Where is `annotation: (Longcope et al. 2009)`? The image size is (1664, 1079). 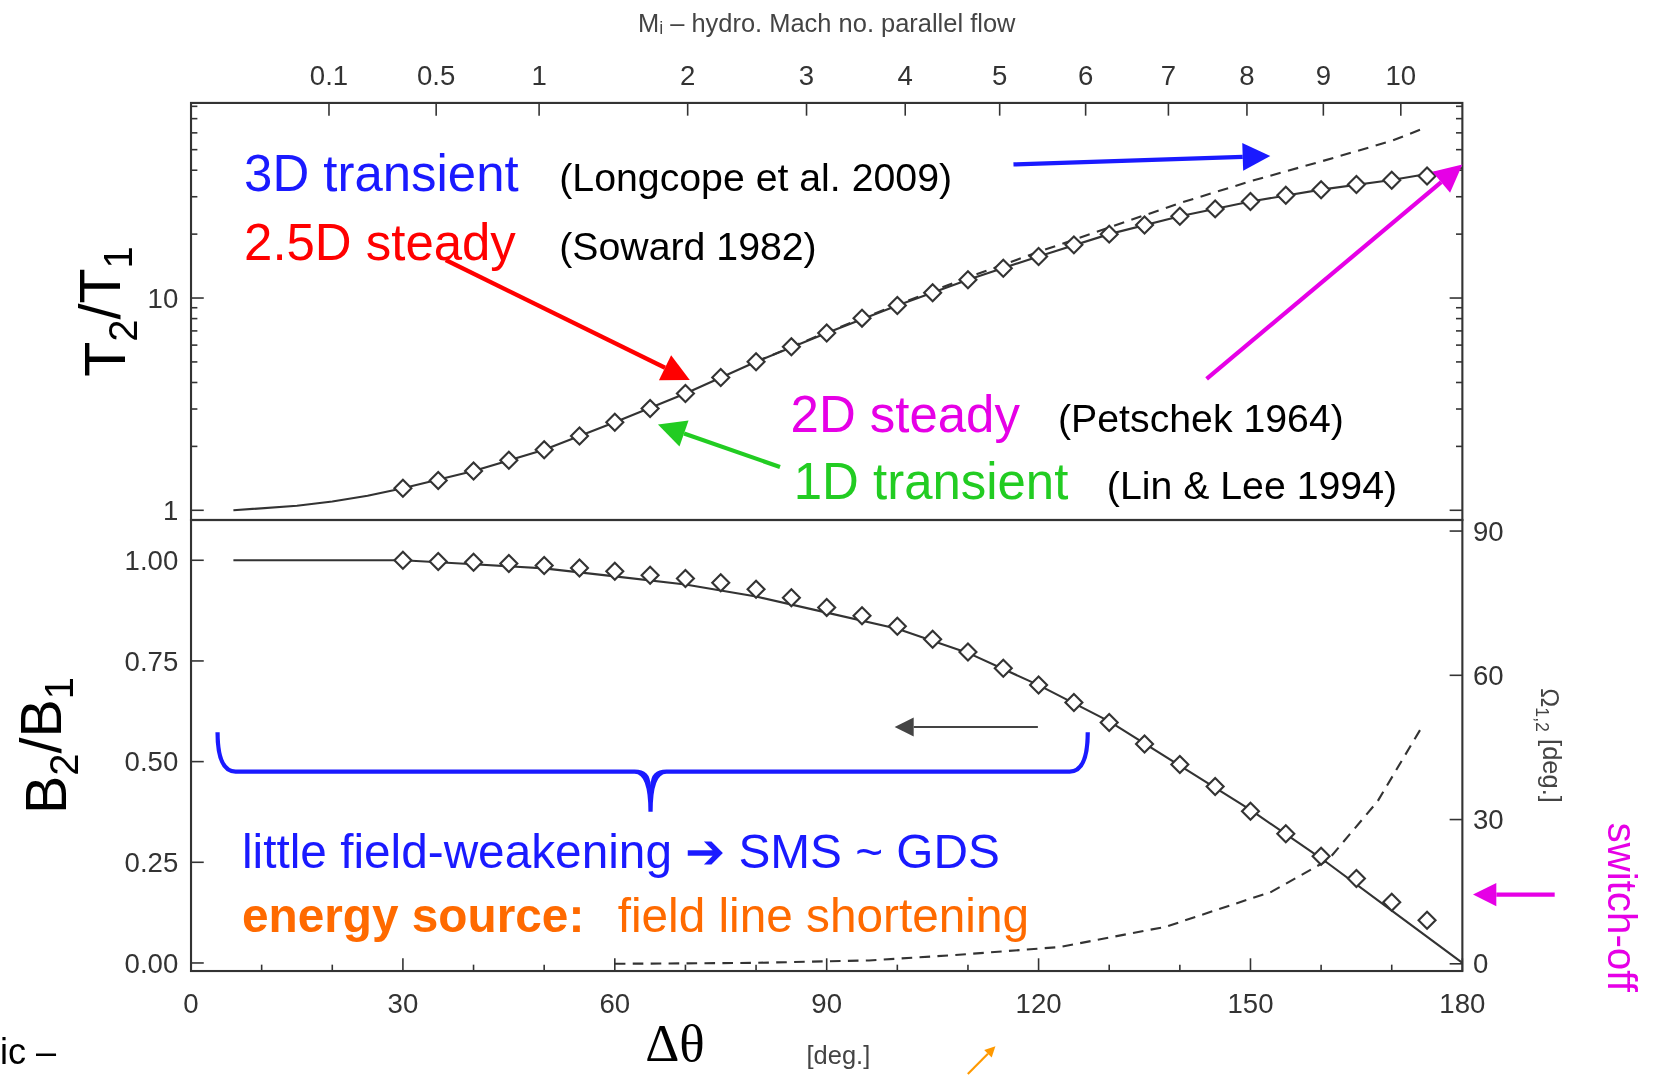 annotation: (Longcope et al. 2009) is located at coordinates (756, 177).